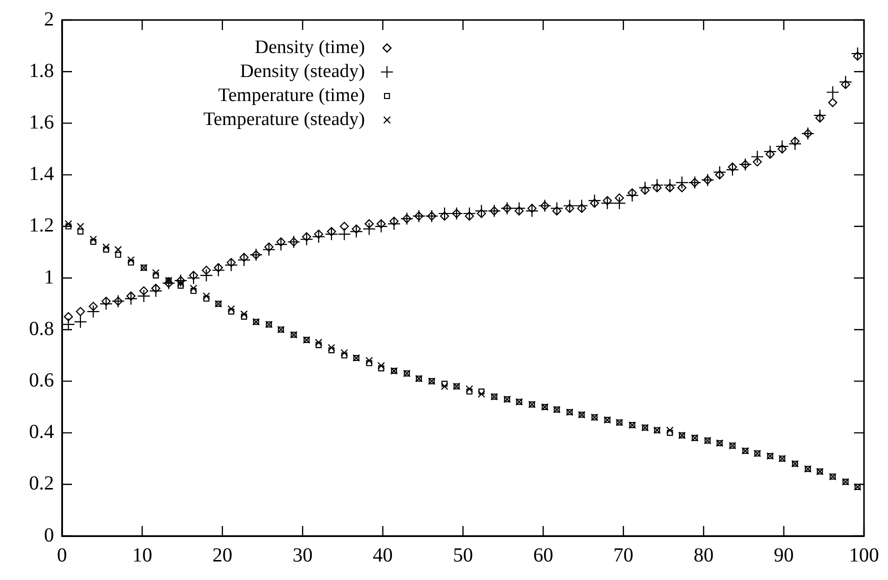 The image size is (888, 580). Describe the element at coordinates (41, 71) in the screenshot. I see `y-tick-label: 1.8` at that location.